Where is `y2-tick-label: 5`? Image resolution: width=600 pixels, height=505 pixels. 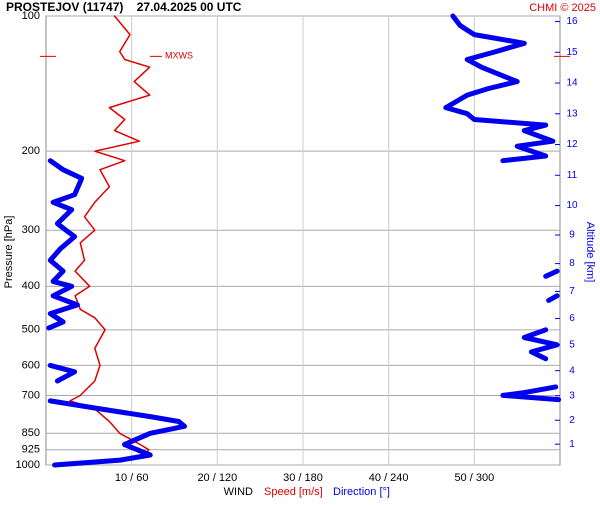
y2-tick-label: 5 is located at coordinates (572, 345).